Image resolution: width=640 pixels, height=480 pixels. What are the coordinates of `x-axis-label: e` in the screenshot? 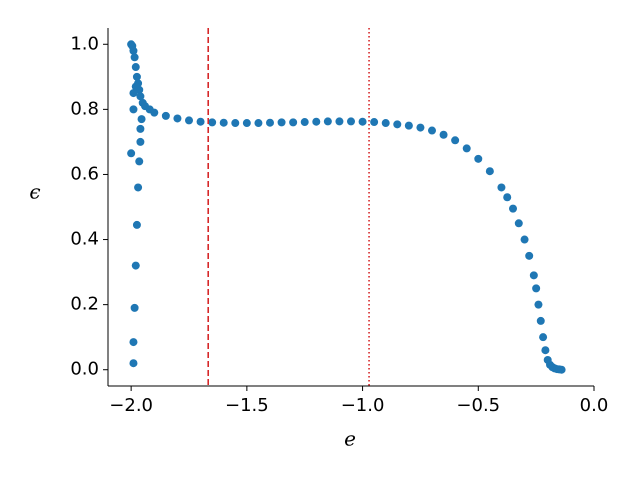 It's located at (350, 439).